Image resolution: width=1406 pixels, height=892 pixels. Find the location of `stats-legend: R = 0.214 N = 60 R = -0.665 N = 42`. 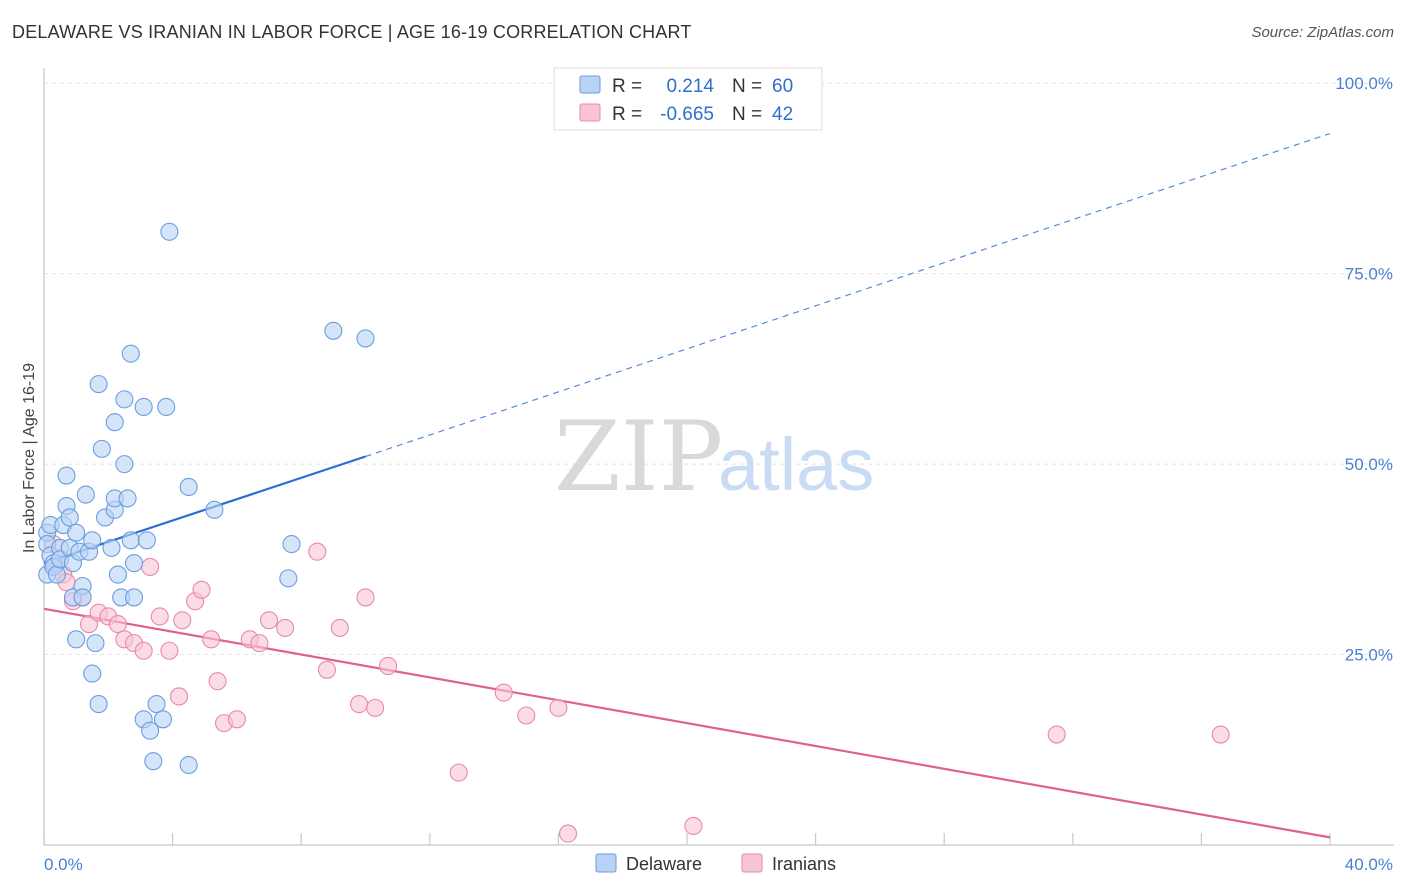

stats-legend: R = 0.214 N = 60 R = -0.665 N = 42 is located at coordinates (688, 99).